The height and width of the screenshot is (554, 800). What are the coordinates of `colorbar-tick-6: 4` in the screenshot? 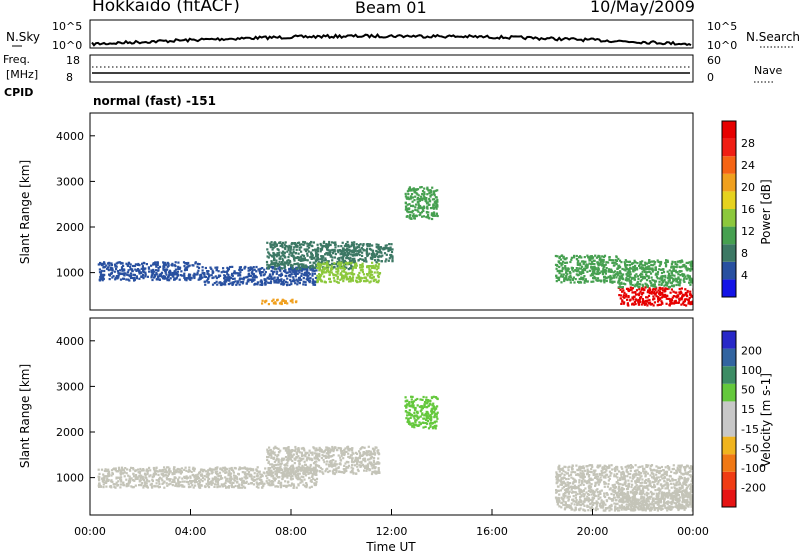 It's located at (744, 275).